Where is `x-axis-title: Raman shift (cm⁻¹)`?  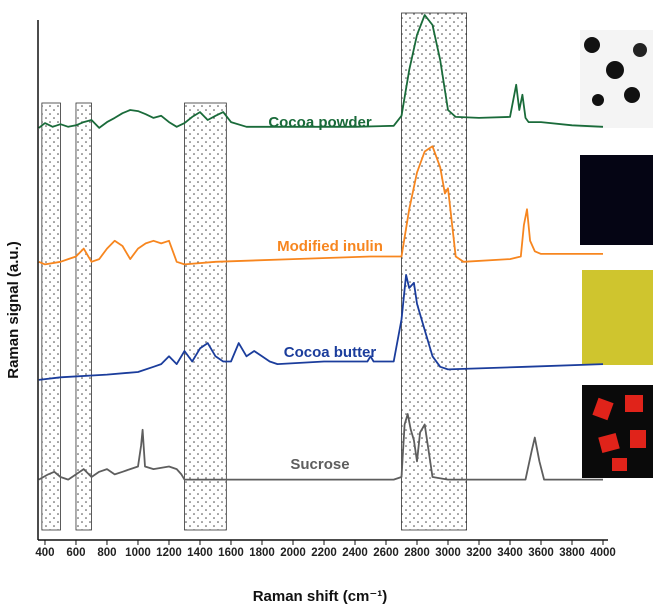
x-axis-title: Raman shift (cm⁻¹) is located at coordinates (320, 596).